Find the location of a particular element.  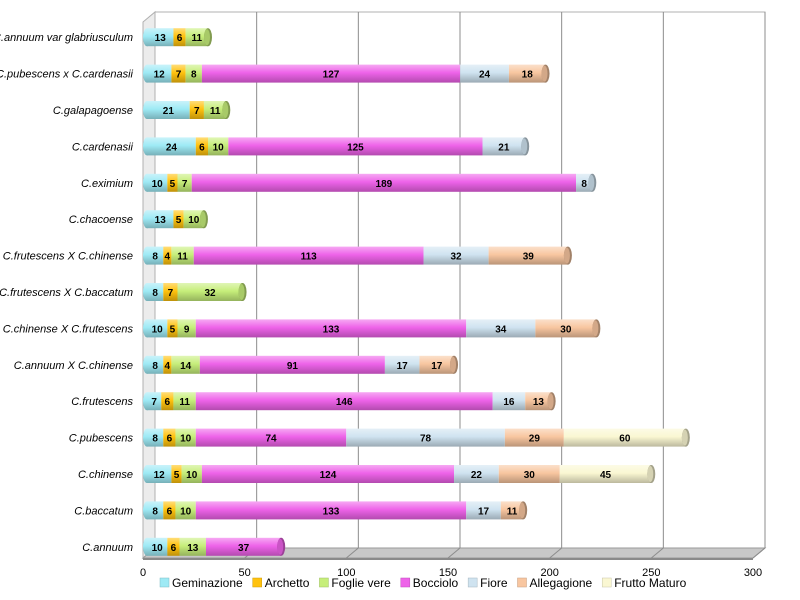

bar-segment: 78 is located at coordinates (425, 437).